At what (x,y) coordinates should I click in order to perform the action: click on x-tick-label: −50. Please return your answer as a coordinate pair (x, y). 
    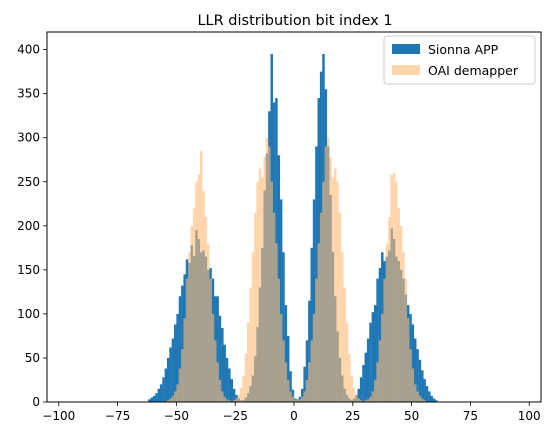
    Looking at the image, I should click on (176, 416).